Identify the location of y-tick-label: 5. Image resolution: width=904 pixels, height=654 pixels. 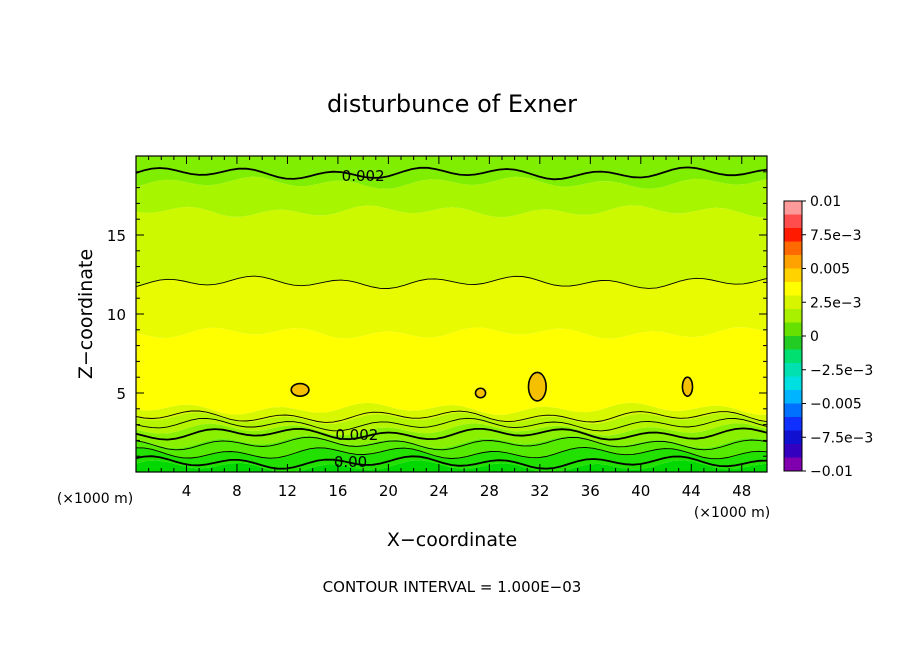
(121, 394).